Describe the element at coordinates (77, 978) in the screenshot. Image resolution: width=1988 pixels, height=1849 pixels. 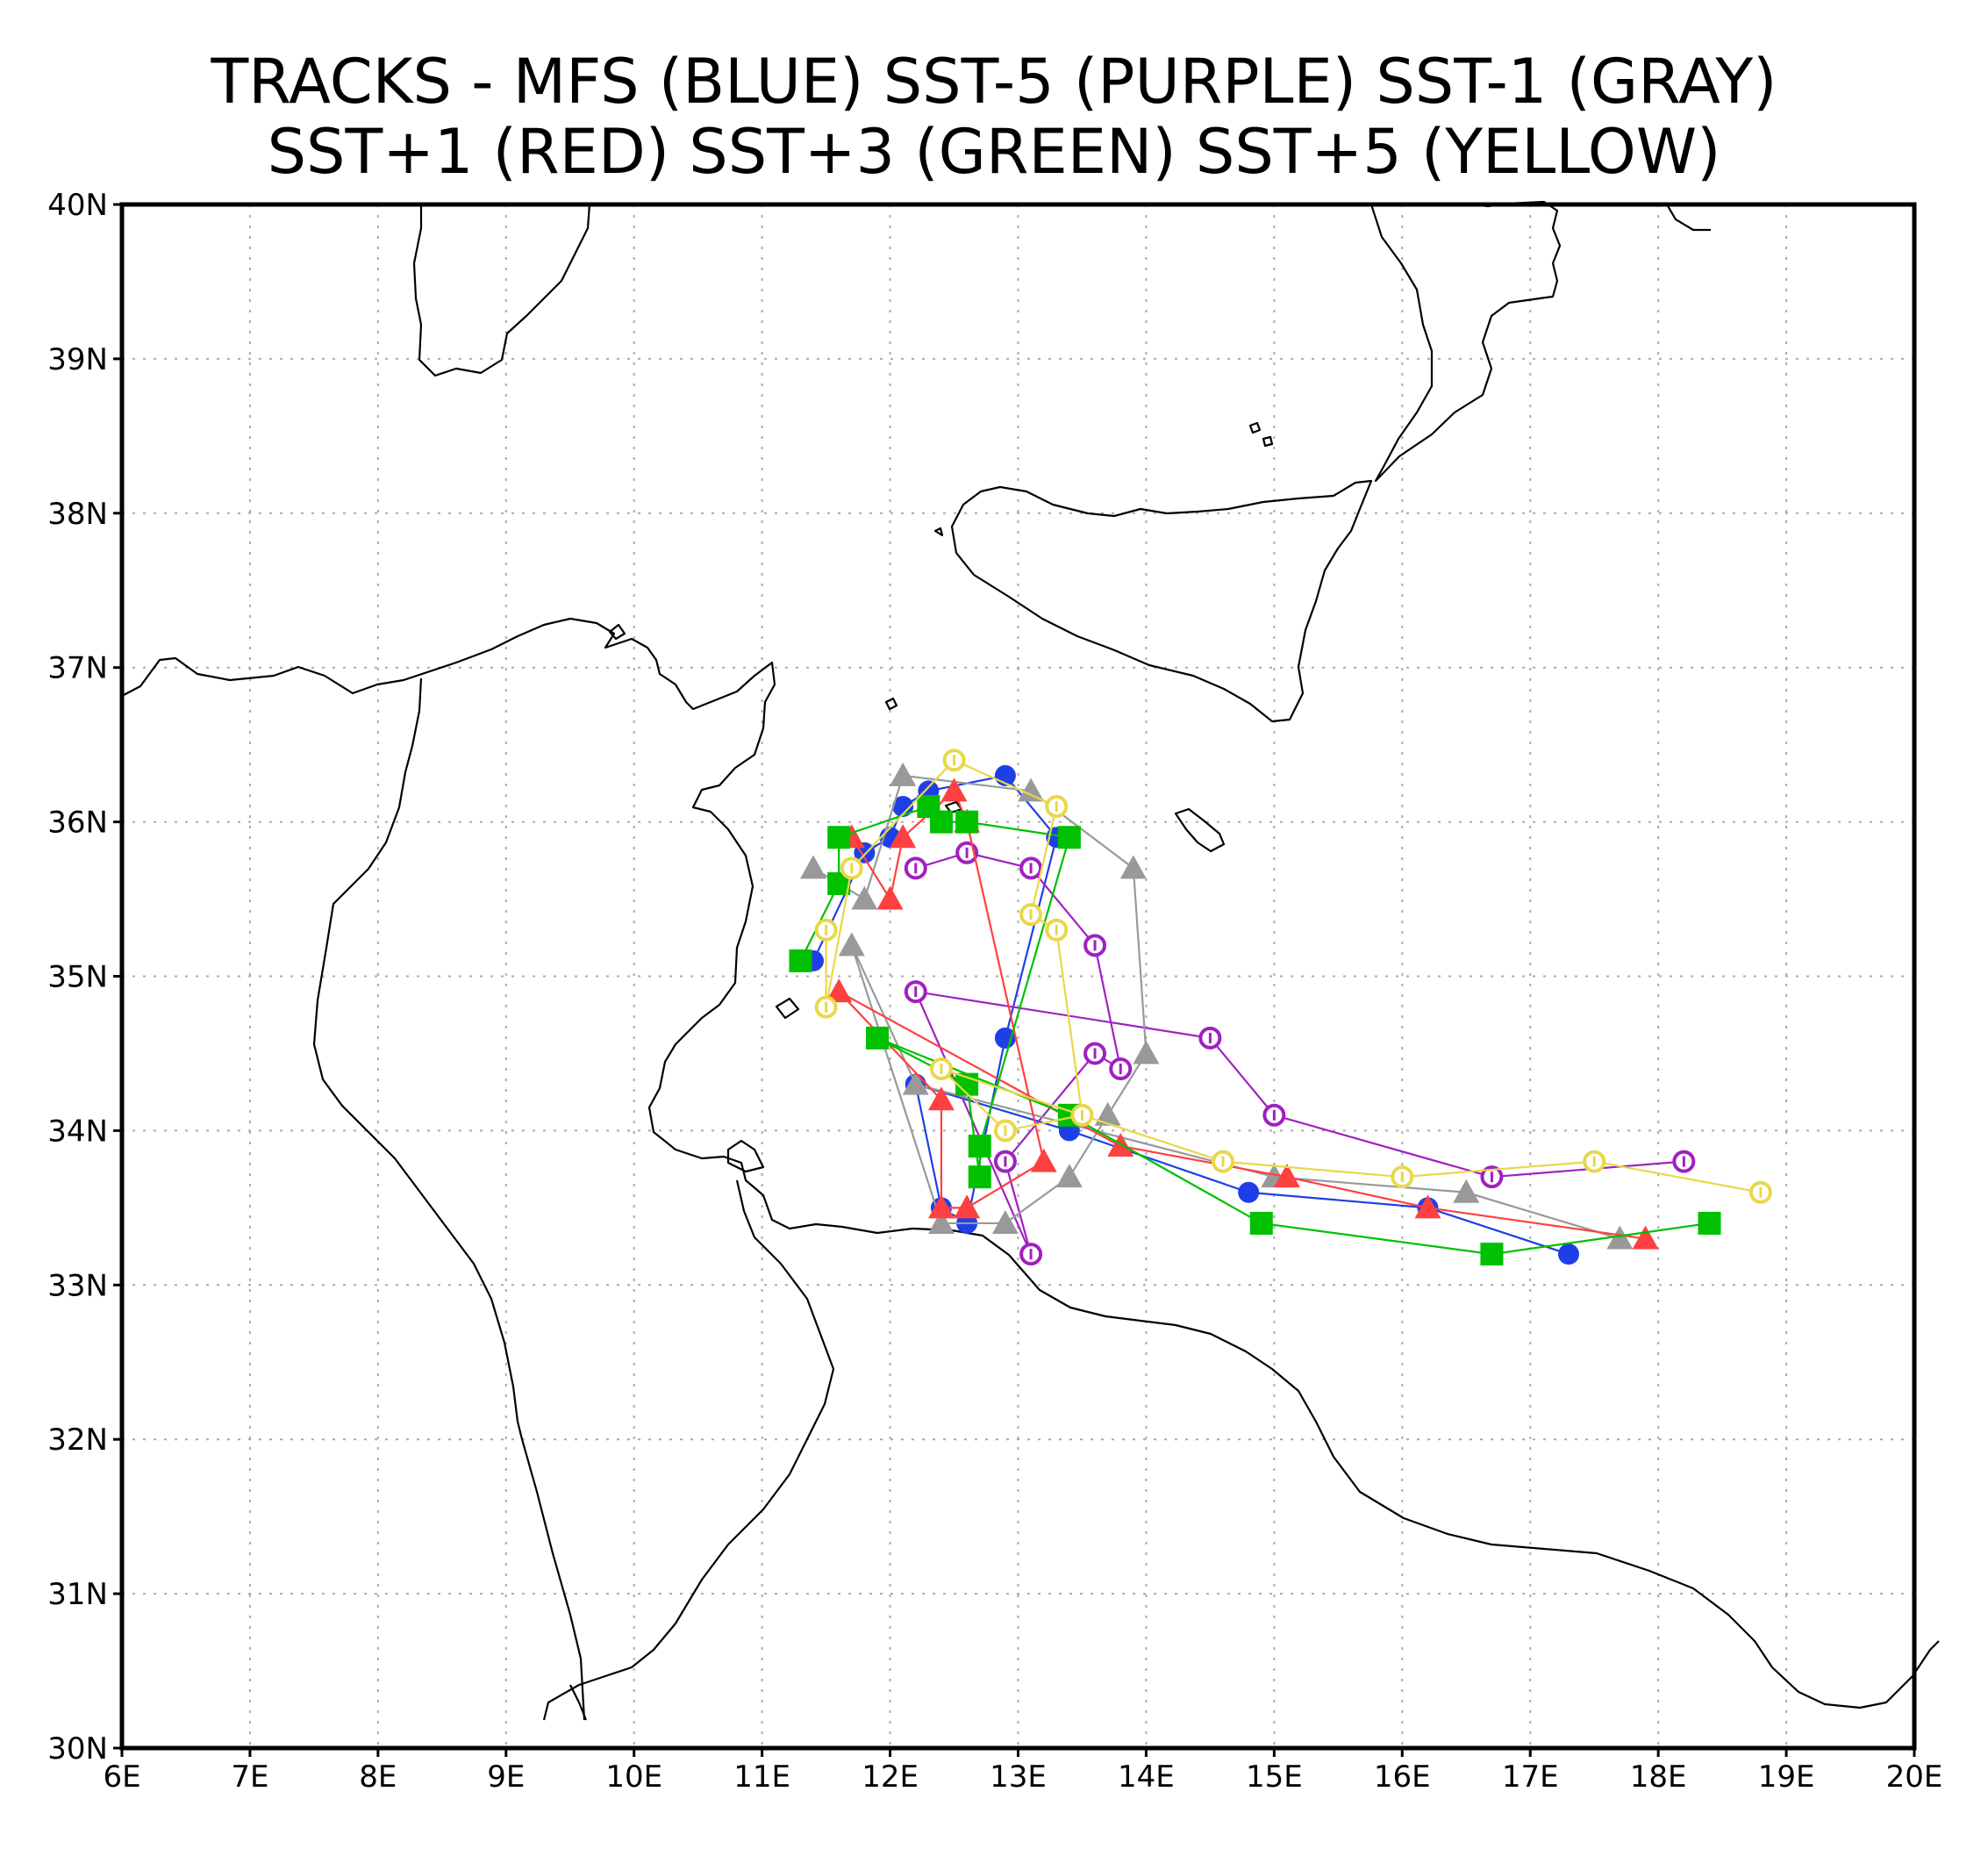
I see `y-tick-label: 35N` at that location.